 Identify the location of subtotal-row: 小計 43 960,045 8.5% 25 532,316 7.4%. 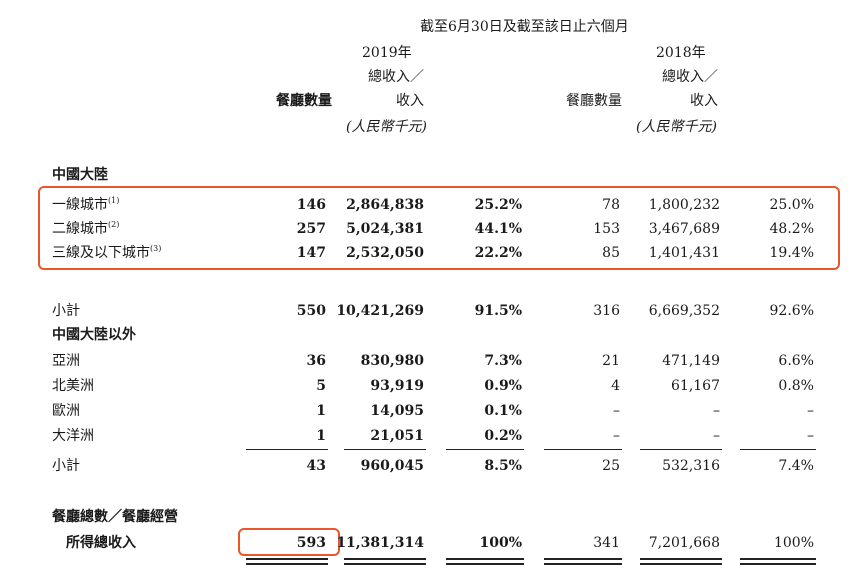
(432, 467).